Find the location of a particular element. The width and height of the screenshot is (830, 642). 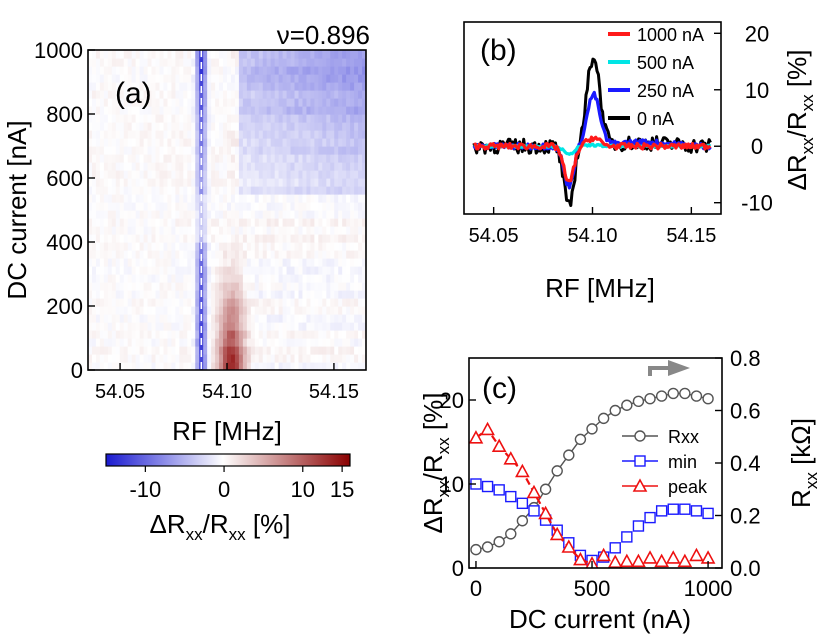

legend-label: 500 nA is located at coordinates (665, 63).